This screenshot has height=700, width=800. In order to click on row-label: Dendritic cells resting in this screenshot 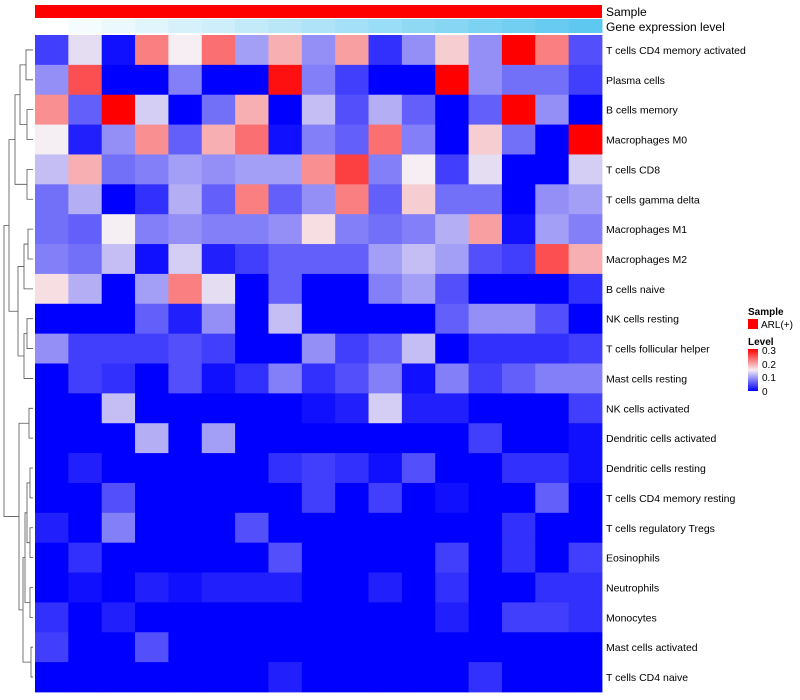, I will do `click(656, 469)`.